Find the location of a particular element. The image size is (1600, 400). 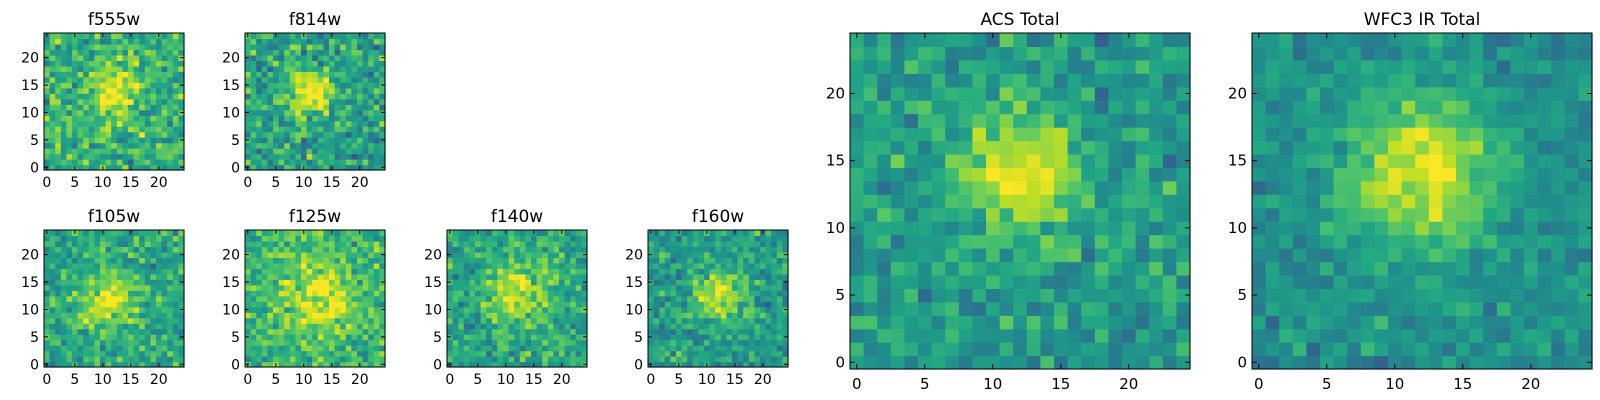

x-tick-label: 10 is located at coordinates (707, 380).